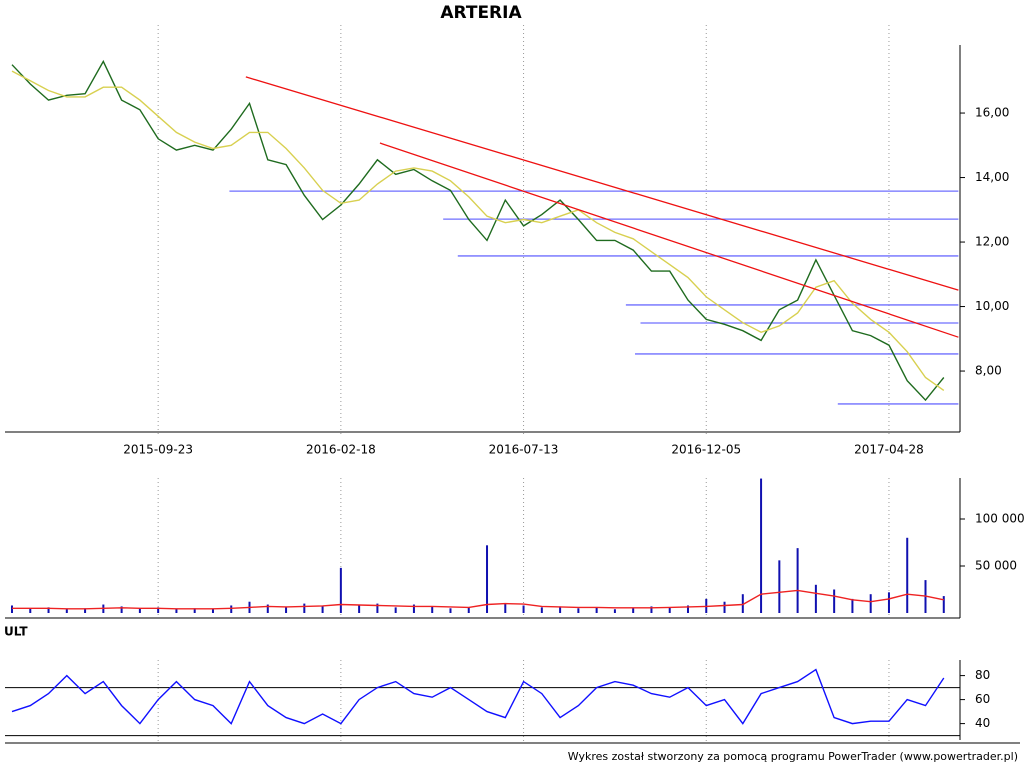 Image resolution: width=1024 pixels, height=768 pixels. I want to click on x-tick-label: 2016-12-05, so click(706, 450).